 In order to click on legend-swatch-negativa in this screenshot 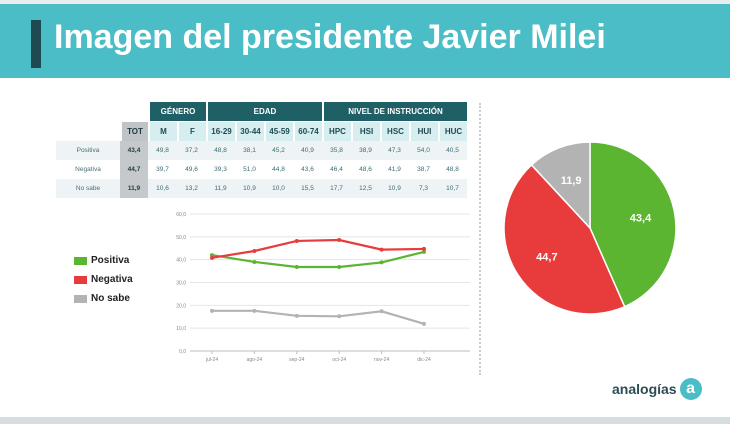, I will do `click(80, 279)`.